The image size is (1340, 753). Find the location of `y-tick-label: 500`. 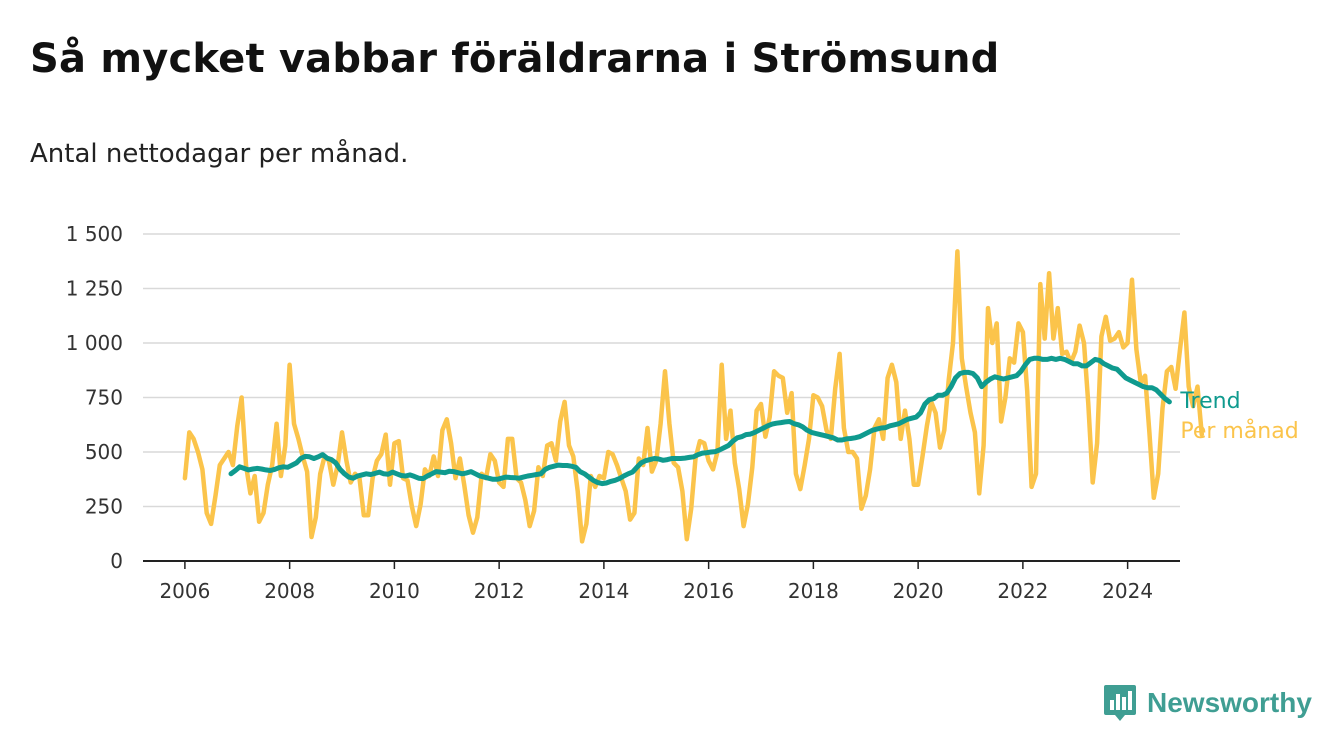

y-tick-label: 500 is located at coordinates (104, 452).